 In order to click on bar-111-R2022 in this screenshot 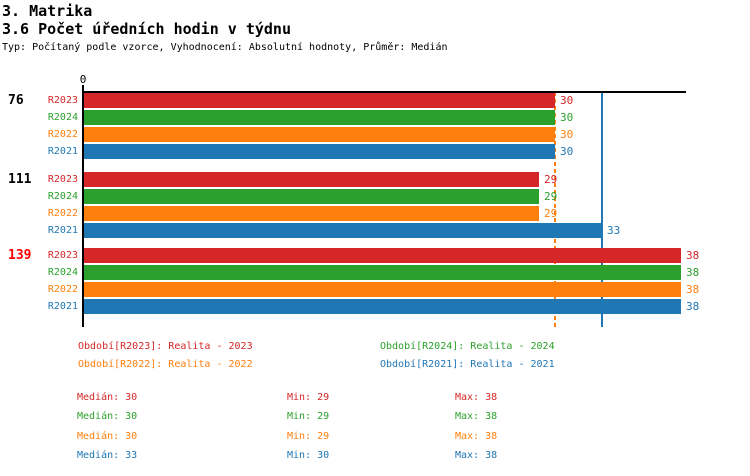, I will do `click(311, 213)`.